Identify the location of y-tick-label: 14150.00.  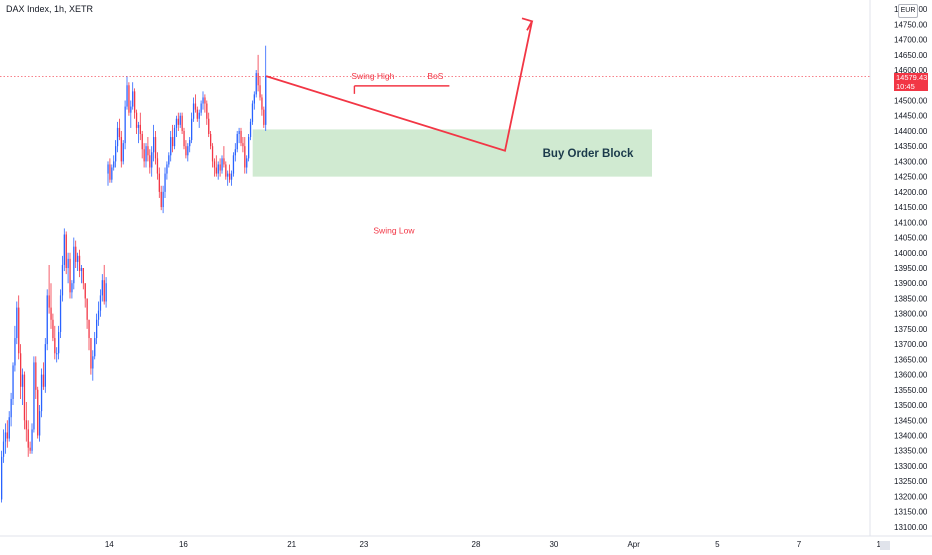
(911, 207).